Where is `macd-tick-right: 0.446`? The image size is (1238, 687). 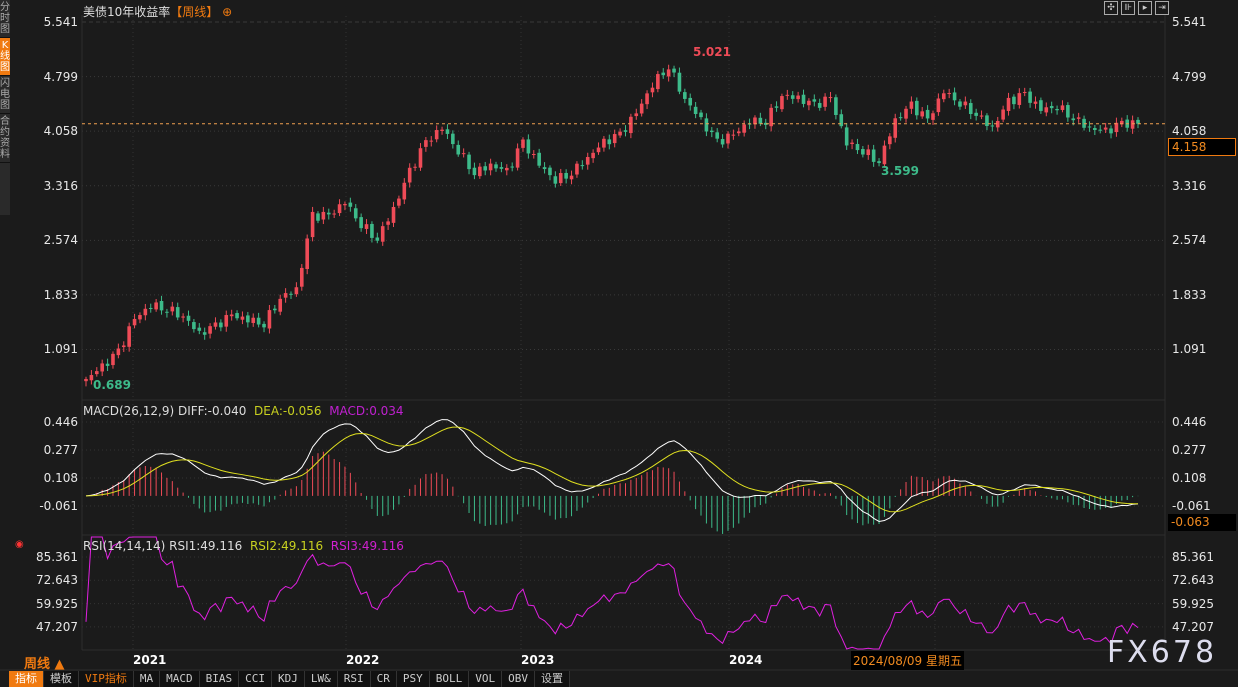
macd-tick-right: 0.446 is located at coordinates (1189, 422).